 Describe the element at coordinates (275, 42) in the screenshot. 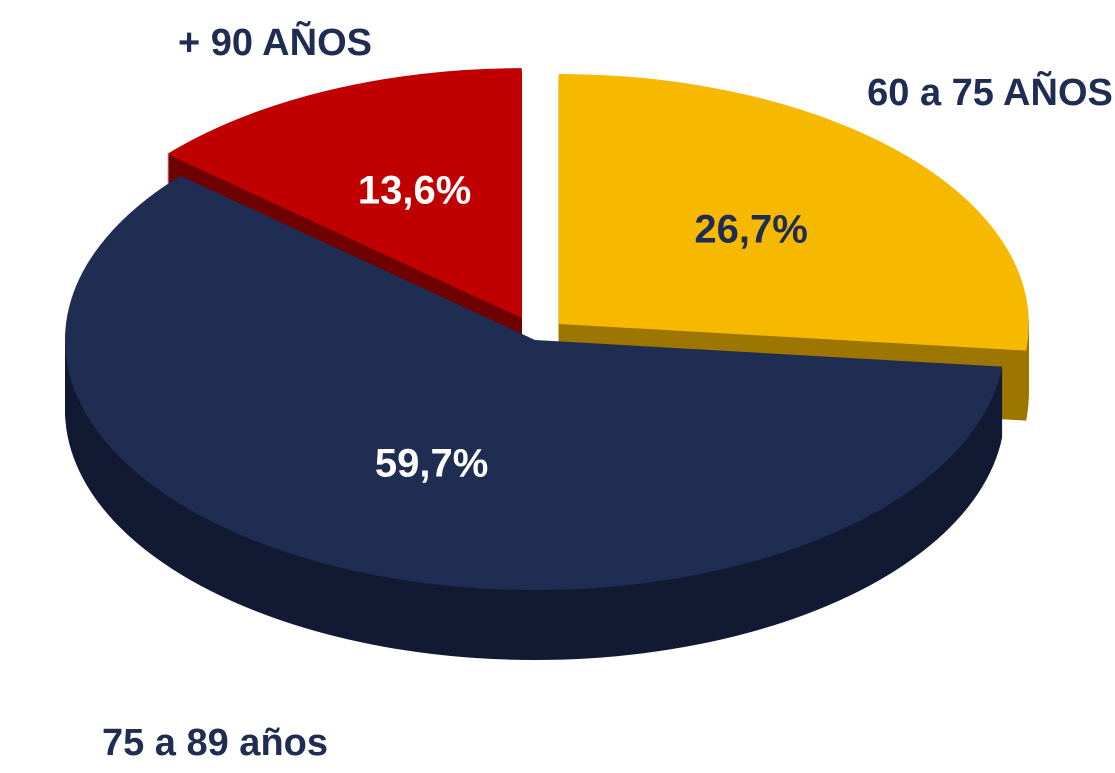

I see `category-label: + 90 AÑOS` at that location.